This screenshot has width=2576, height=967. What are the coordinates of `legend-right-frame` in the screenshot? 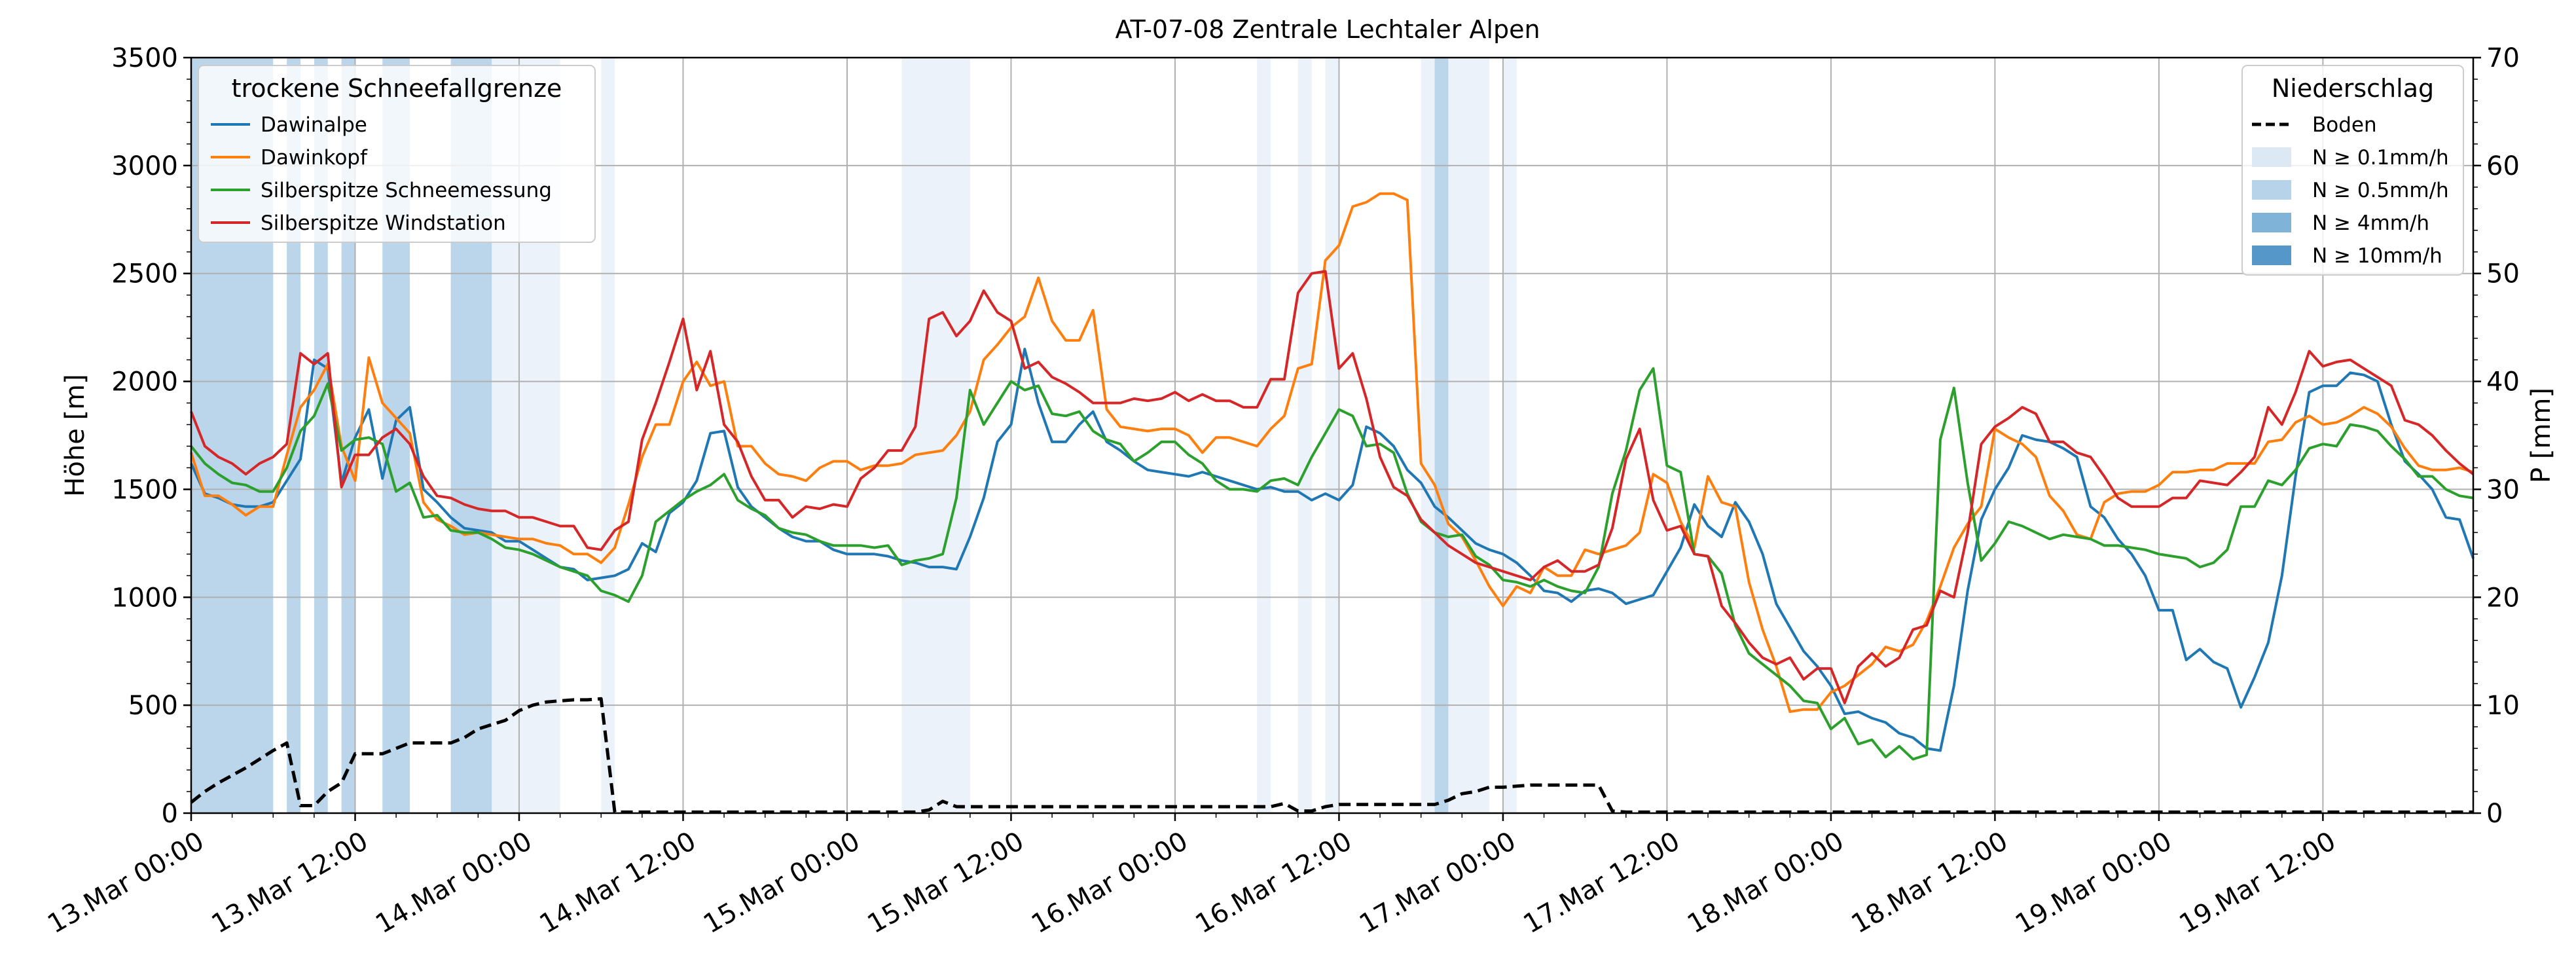 It's located at (2352, 170).